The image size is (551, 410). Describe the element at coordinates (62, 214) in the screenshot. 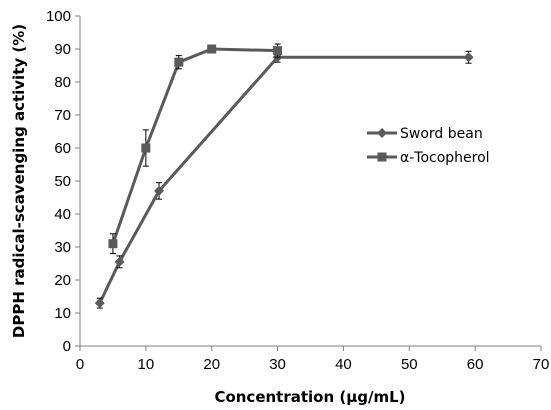

I see `y-tick-label: 40` at that location.